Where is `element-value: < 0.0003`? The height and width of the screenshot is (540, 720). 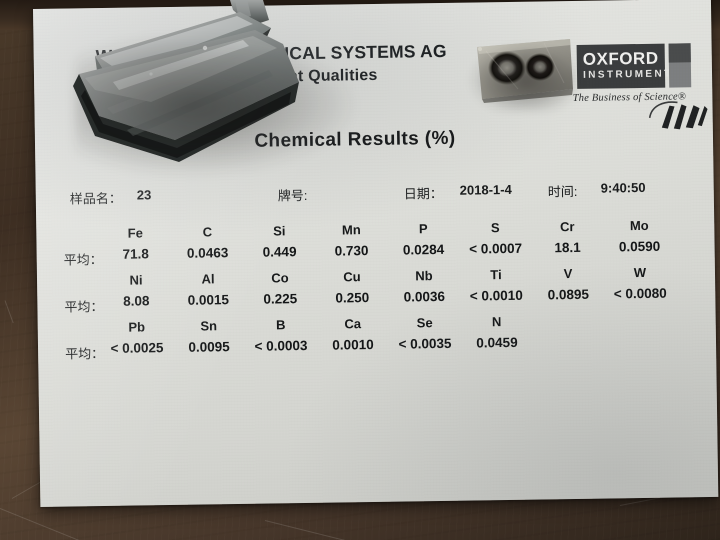 element-value: < 0.0003 is located at coordinates (281, 345).